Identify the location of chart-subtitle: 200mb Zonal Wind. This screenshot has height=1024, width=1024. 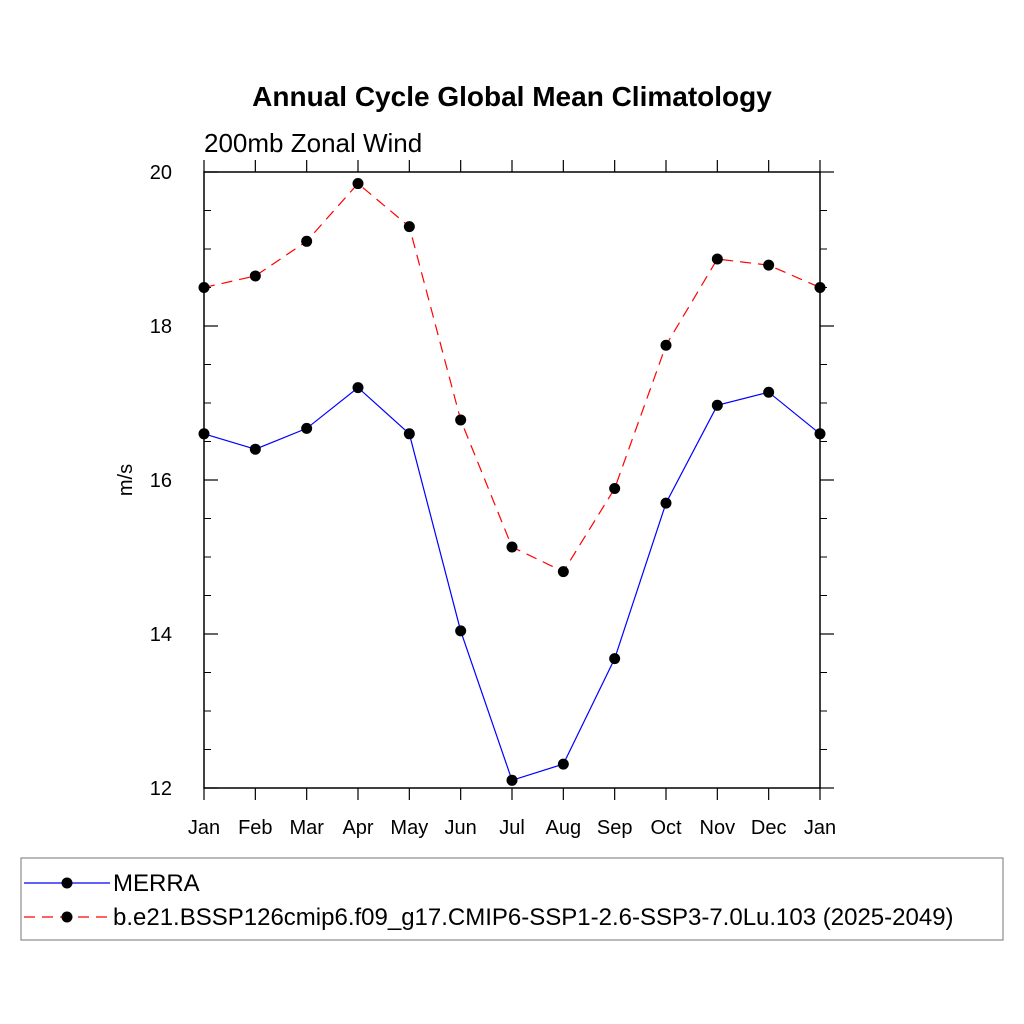
(313, 143).